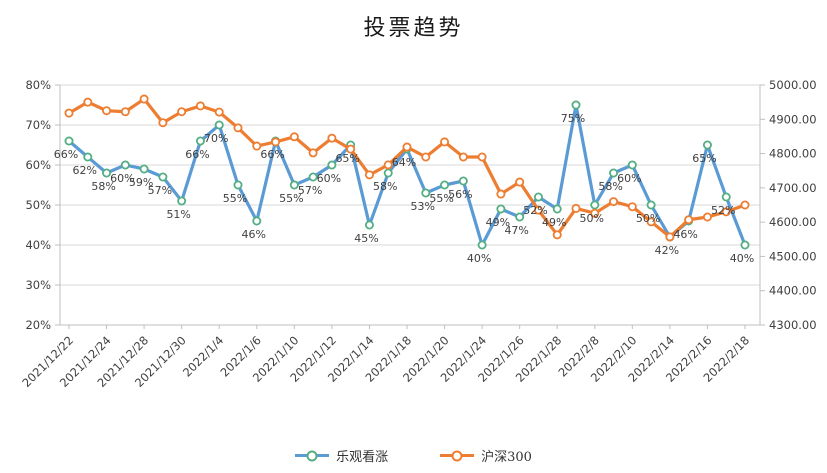 The height and width of the screenshot is (473, 827). I want to click on y-axis-right-tick-label: 4400.00, so click(793, 291).